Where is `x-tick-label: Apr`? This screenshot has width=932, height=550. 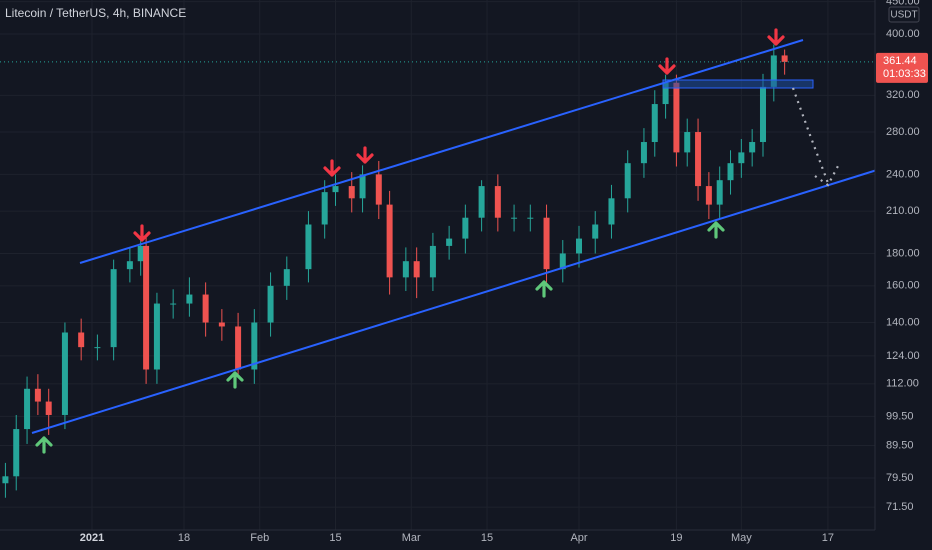 x-tick-label: Apr is located at coordinates (578, 538).